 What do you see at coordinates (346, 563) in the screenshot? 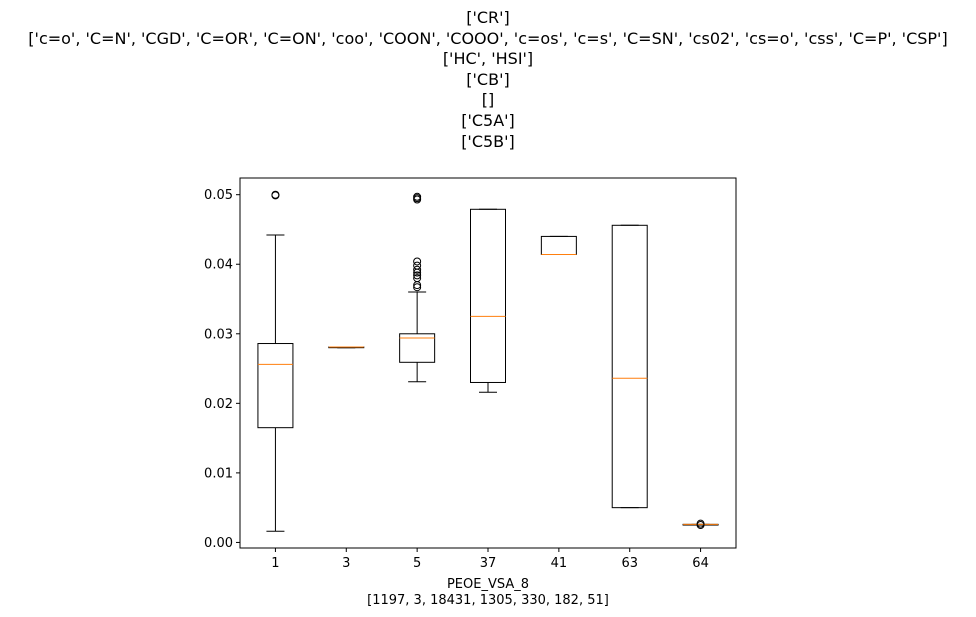
I see `x-tick-label: 3` at bounding box center [346, 563].